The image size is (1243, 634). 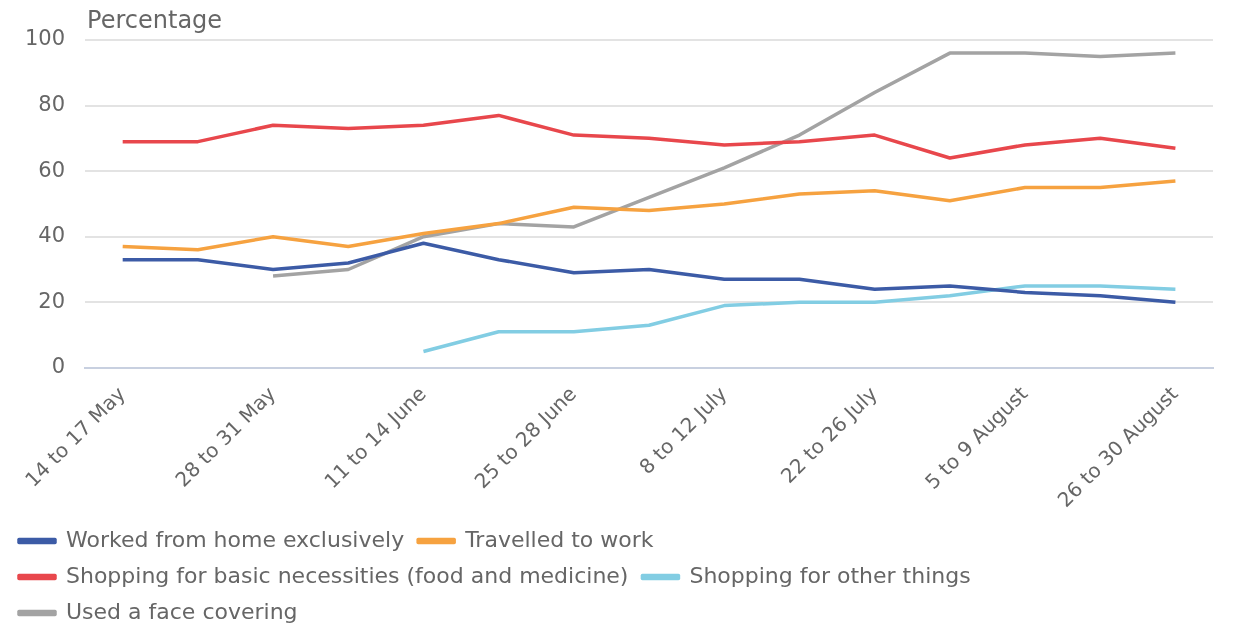 What do you see at coordinates (52, 300) in the screenshot?
I see `y-tick-label: 20` at bounding box center [52, 300].